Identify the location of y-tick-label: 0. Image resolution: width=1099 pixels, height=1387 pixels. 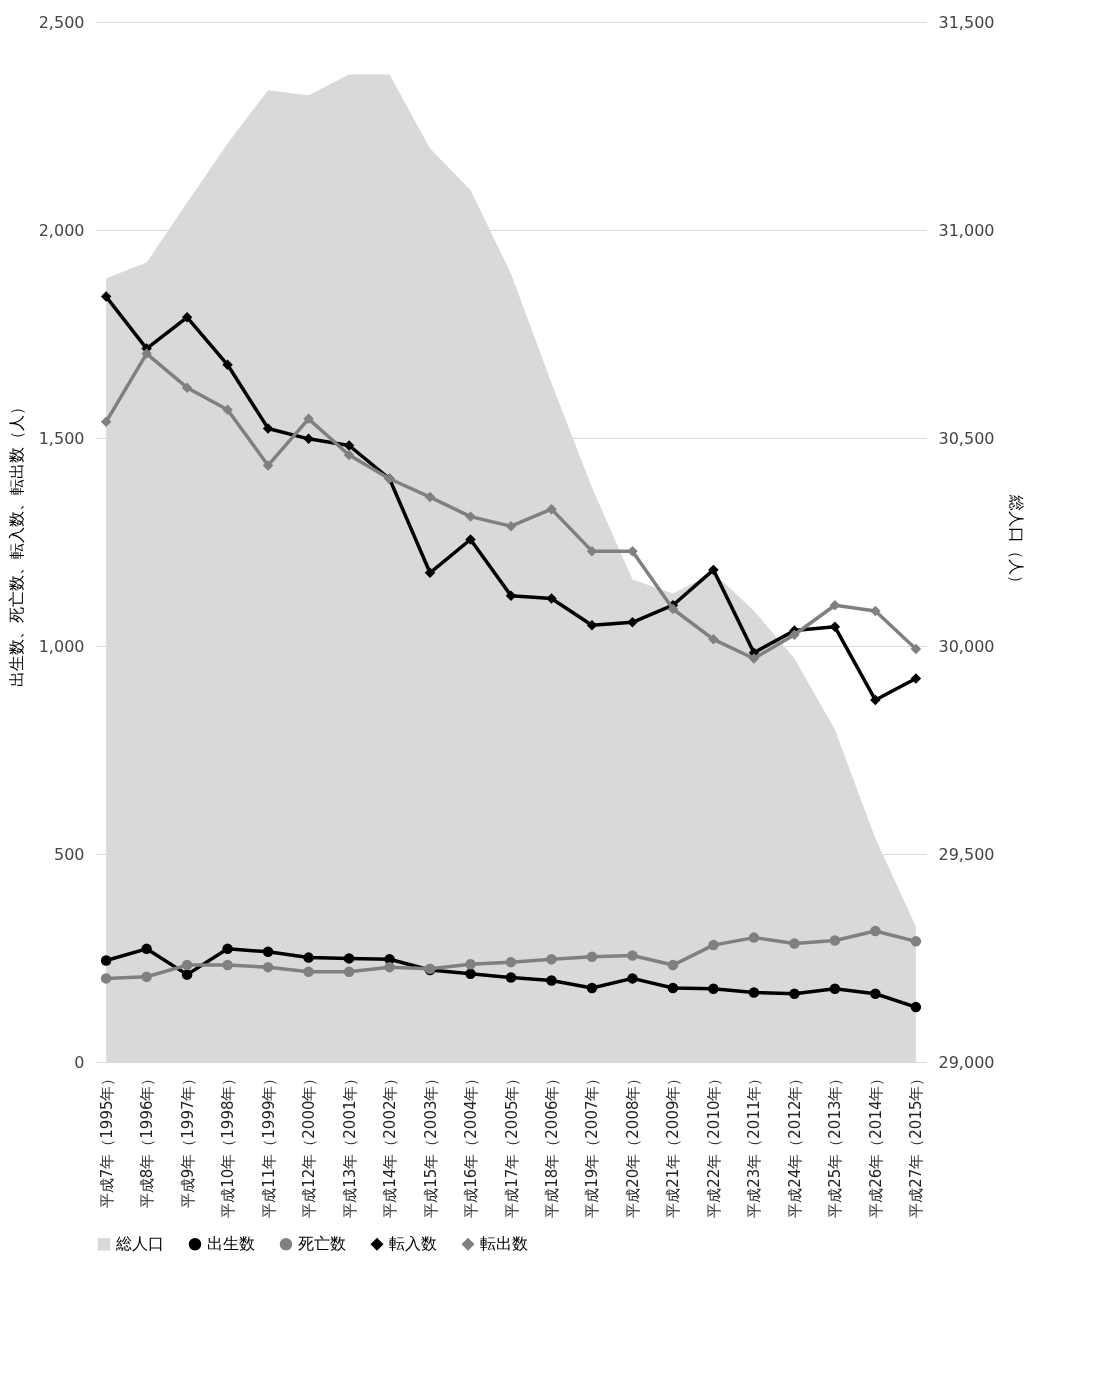
(79, 1062).